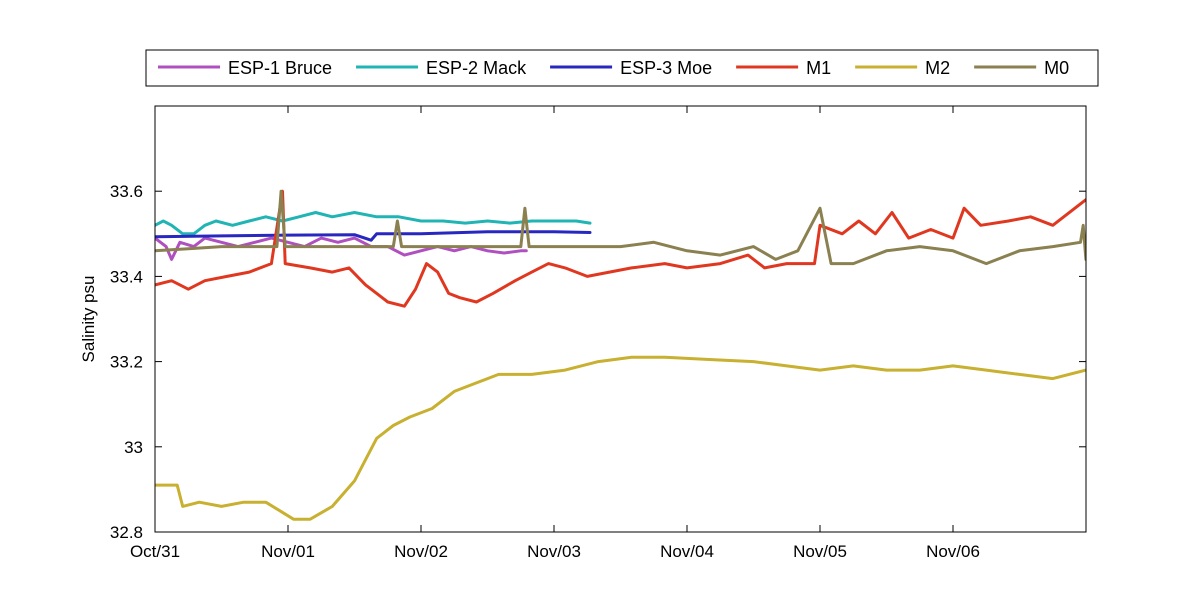  I want to click on legend-label: M0, so click(1056, 68).